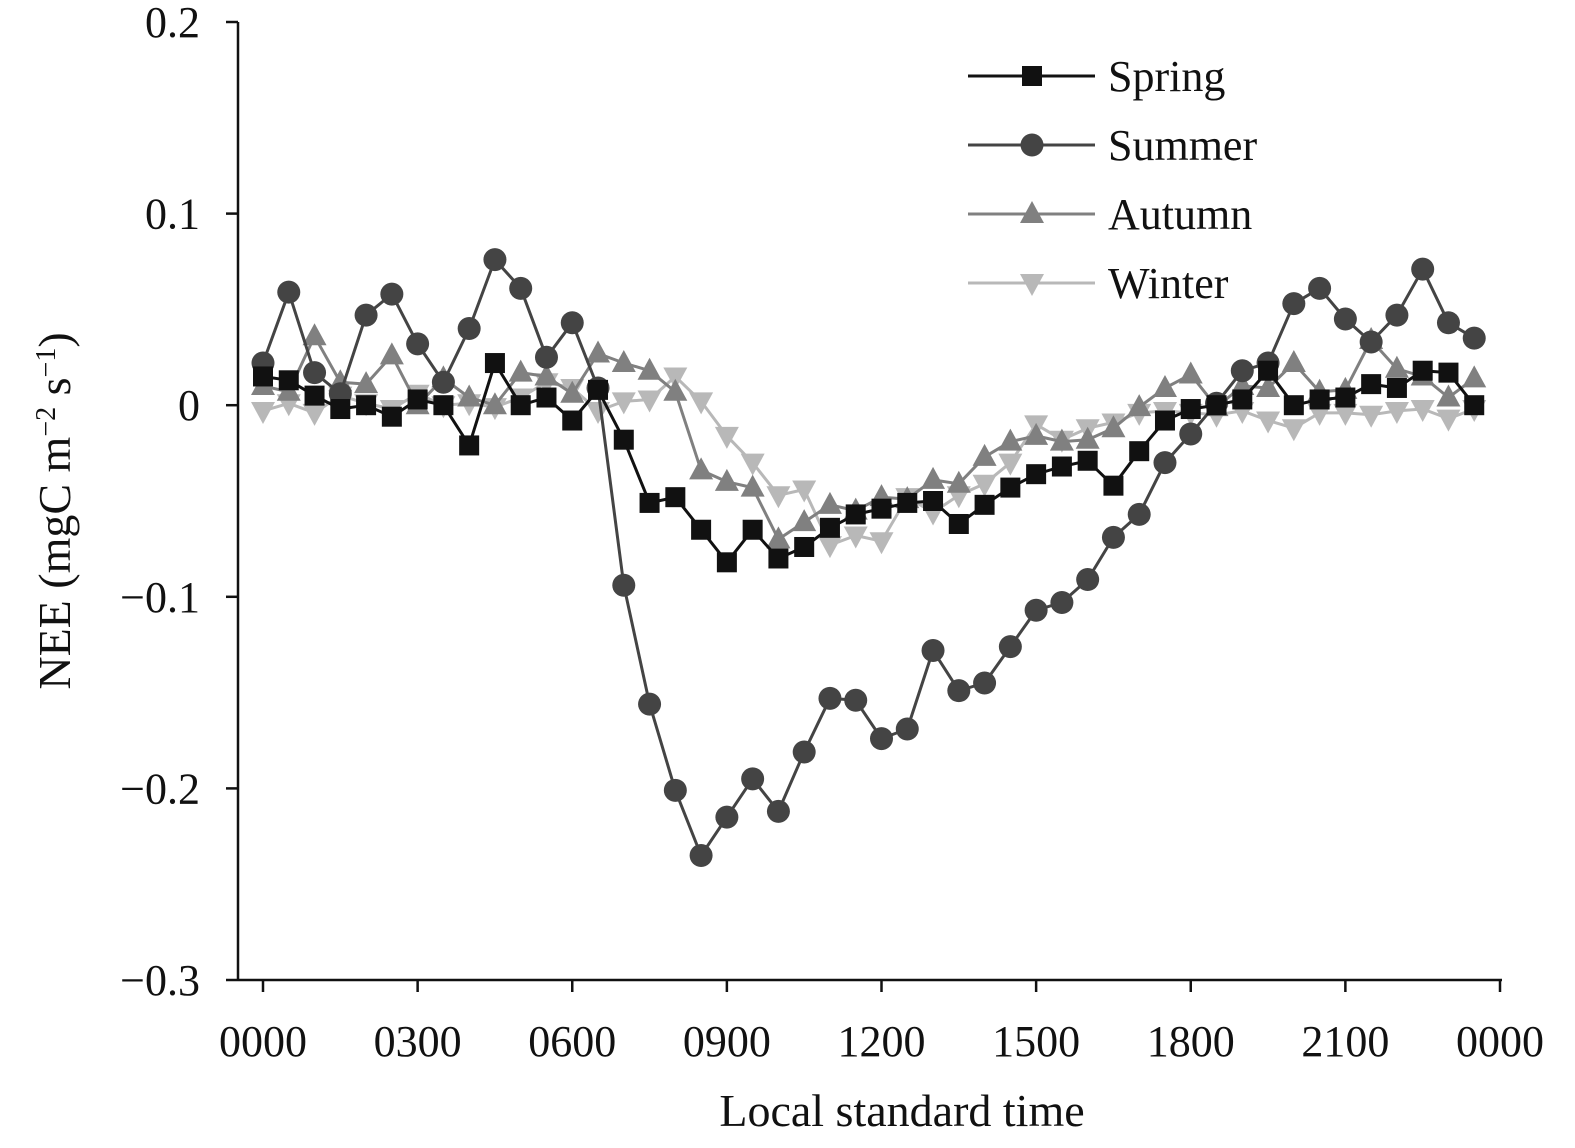 This screenshot has width=1575, height=1148. What do you see at coordinates (1168, 283) in the screenshot?
I see `legend-label-winter: Winter` at bounding box center [1168, 283].